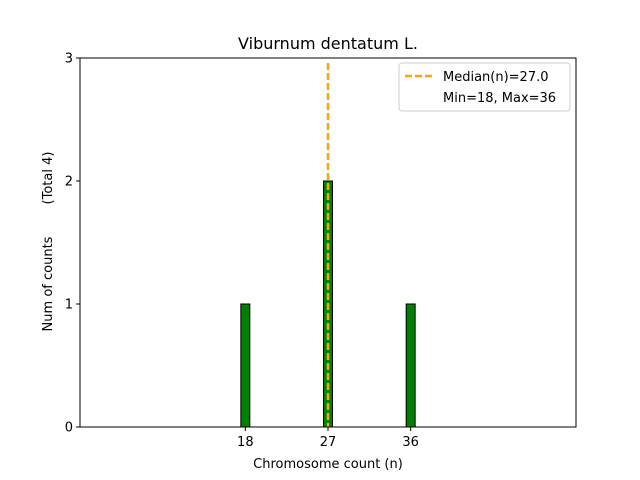  I want to click on x-tick-label: 18, so click(245, 442).